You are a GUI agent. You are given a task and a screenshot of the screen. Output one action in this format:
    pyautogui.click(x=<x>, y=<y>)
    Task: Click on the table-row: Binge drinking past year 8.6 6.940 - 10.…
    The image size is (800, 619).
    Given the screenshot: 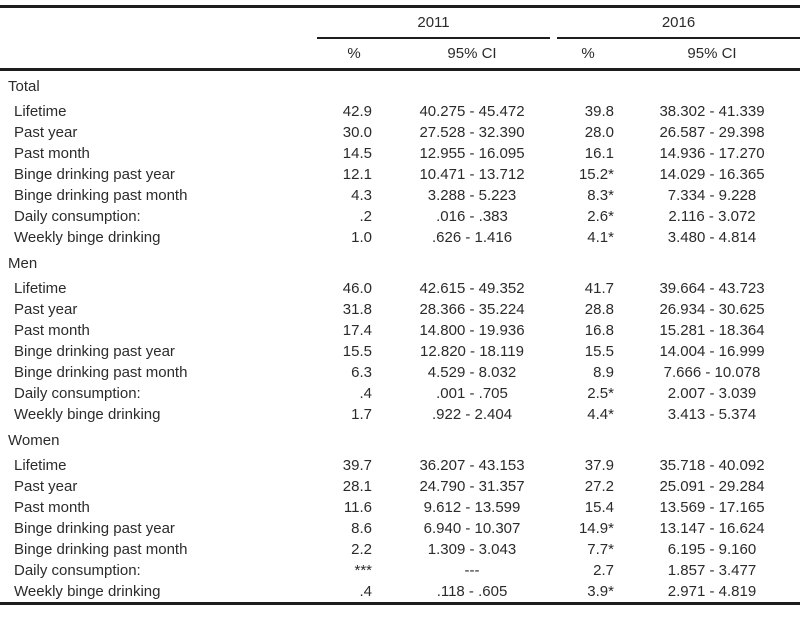 What is the action you would take?
    pyautogui.click(x=400, y=528)
    